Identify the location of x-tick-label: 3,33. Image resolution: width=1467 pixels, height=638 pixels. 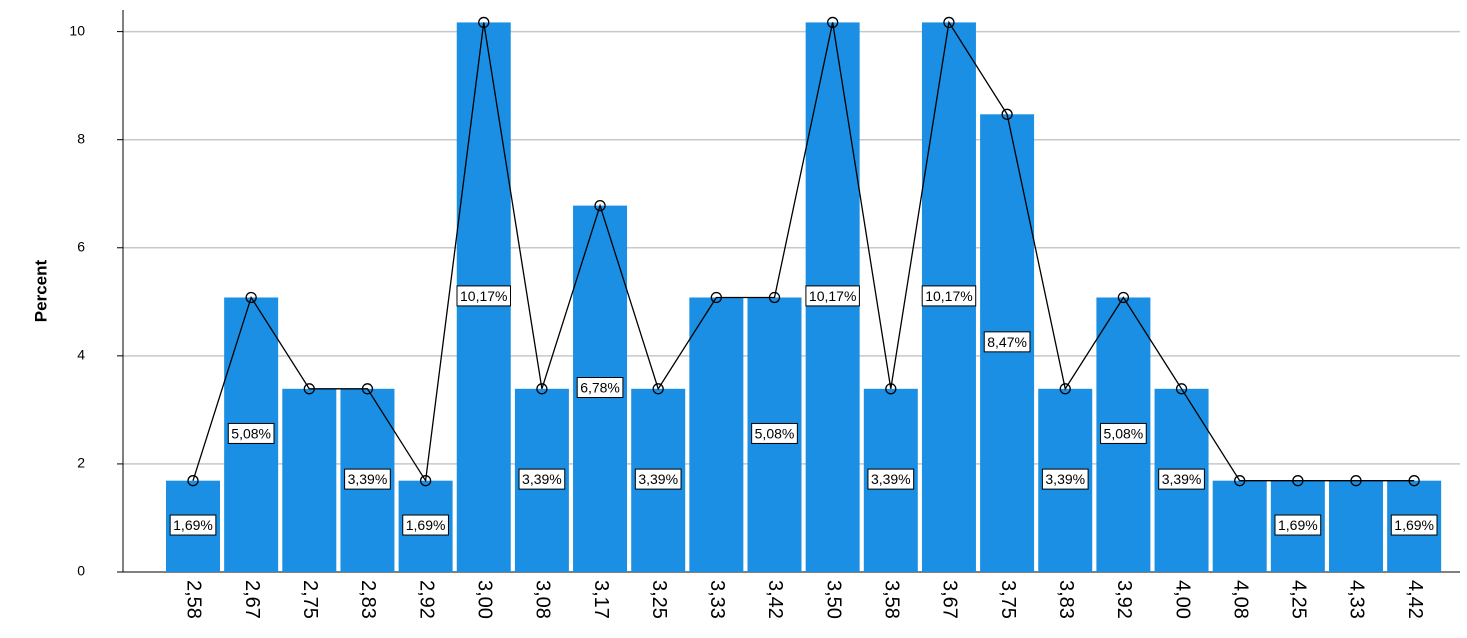
(717, 599).